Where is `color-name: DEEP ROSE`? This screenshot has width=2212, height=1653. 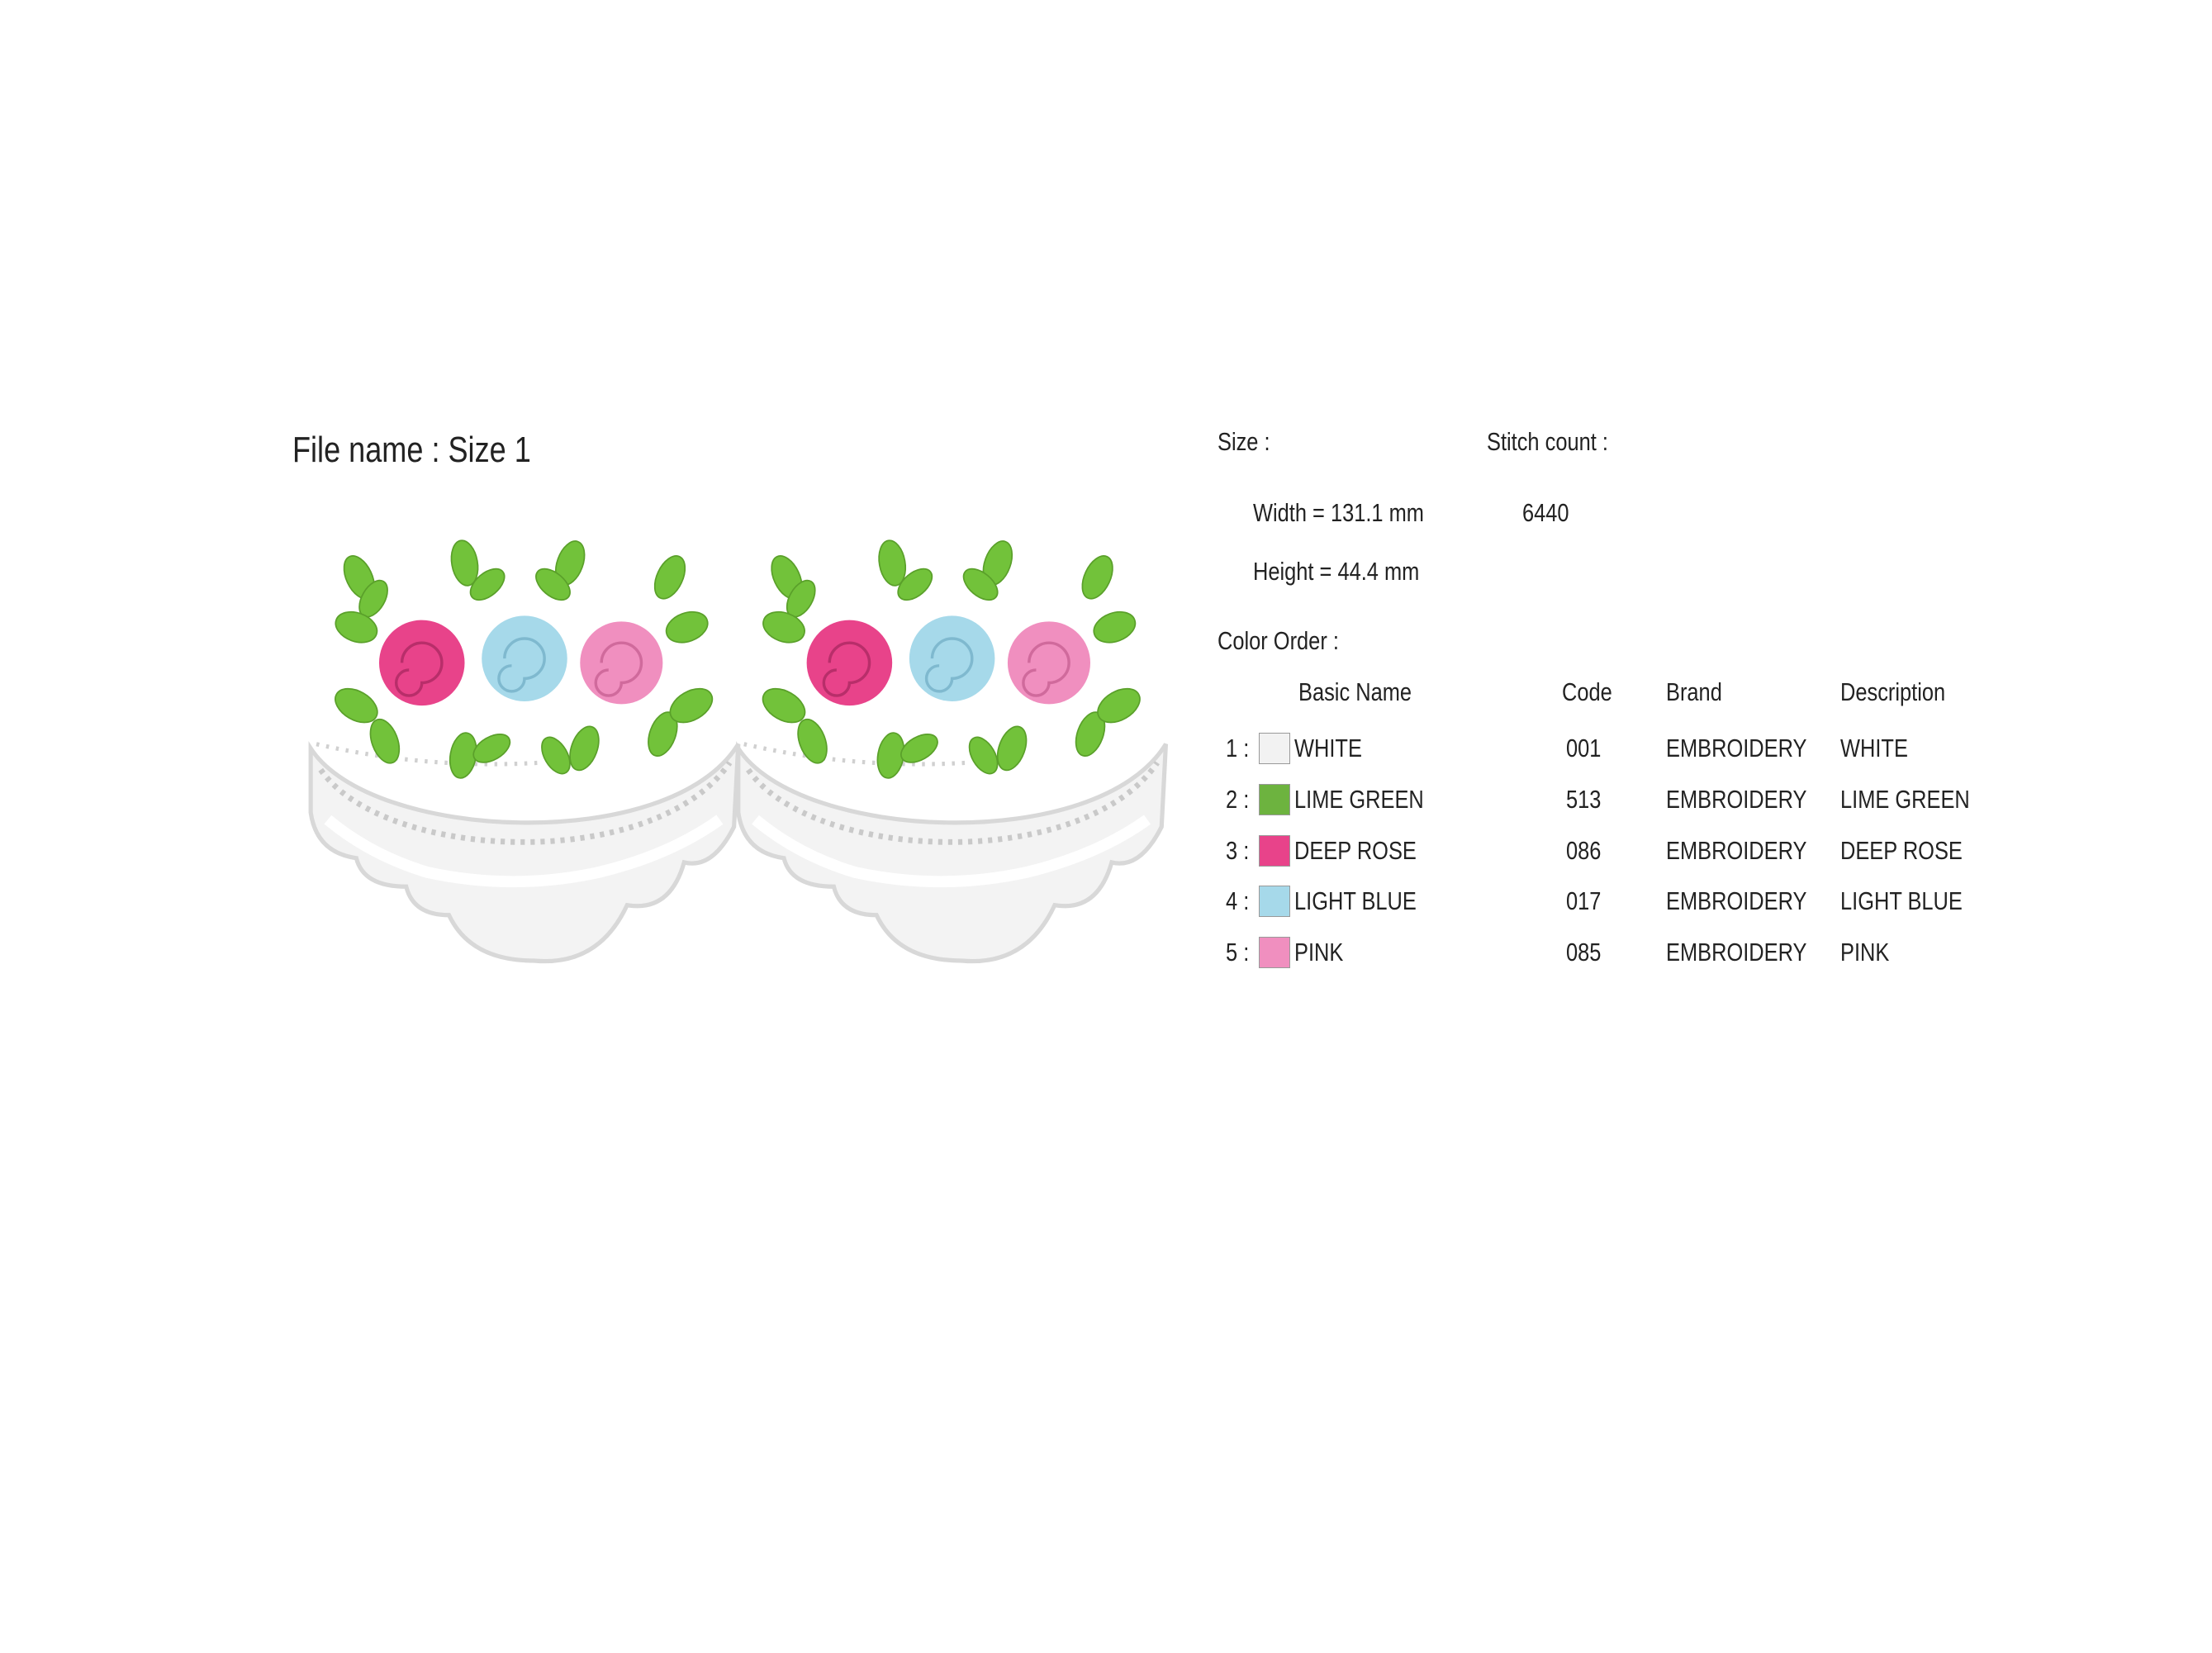 color-name: DEEP ROSE is located at coordinates (1355, 850).